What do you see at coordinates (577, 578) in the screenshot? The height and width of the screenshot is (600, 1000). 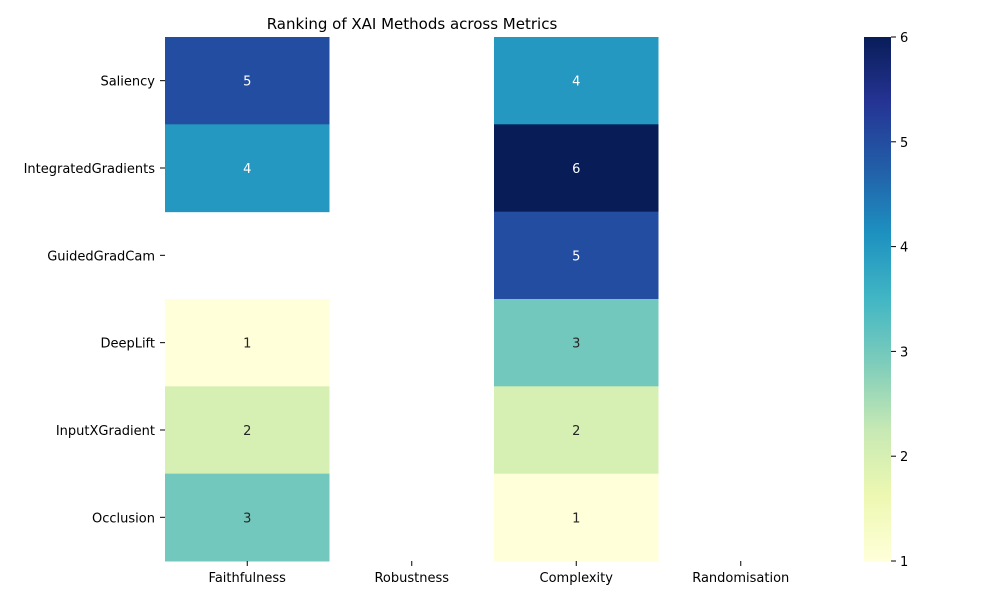 I see `x-tick-label: Complexity` at bounding box center [577, 578].